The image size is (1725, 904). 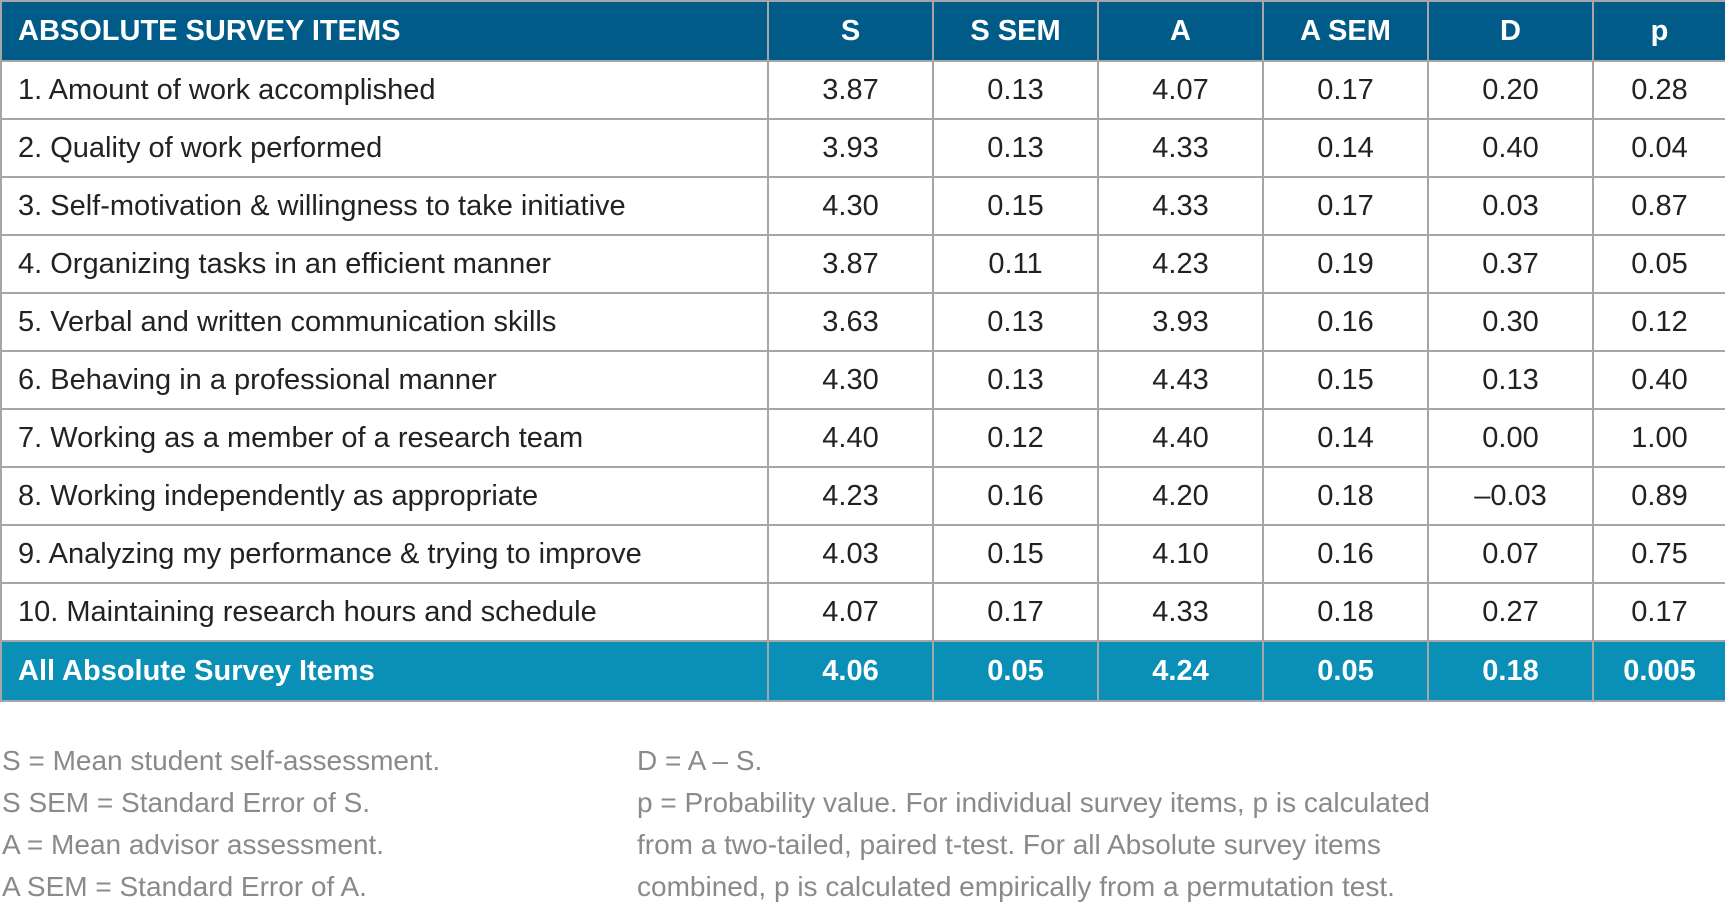 I want to click on row-d: –0.03, so click(x=1510, y=496).